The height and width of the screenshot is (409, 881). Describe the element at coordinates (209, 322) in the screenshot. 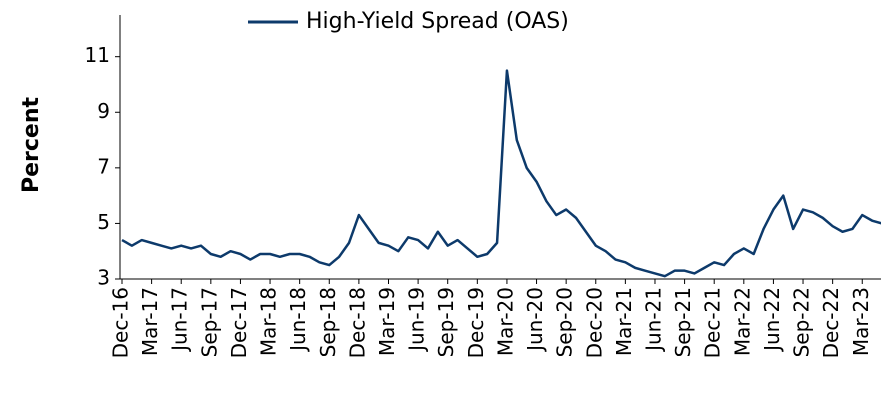

I see `x-tick-label: Sep-17` at that location.